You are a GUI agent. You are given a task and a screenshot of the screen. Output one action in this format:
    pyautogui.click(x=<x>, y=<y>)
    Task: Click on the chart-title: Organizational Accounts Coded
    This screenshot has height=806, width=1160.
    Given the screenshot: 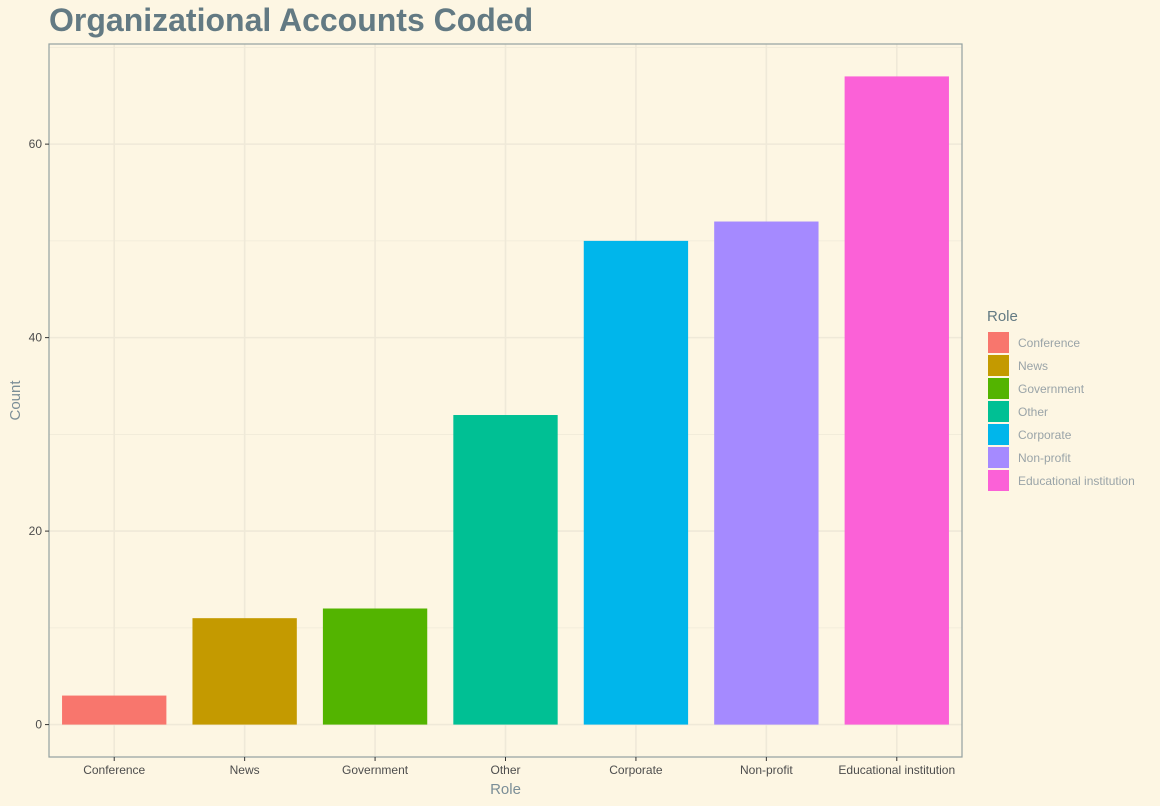 What is the action you would take?
    pyautogui.click(x=291, y=20)
    